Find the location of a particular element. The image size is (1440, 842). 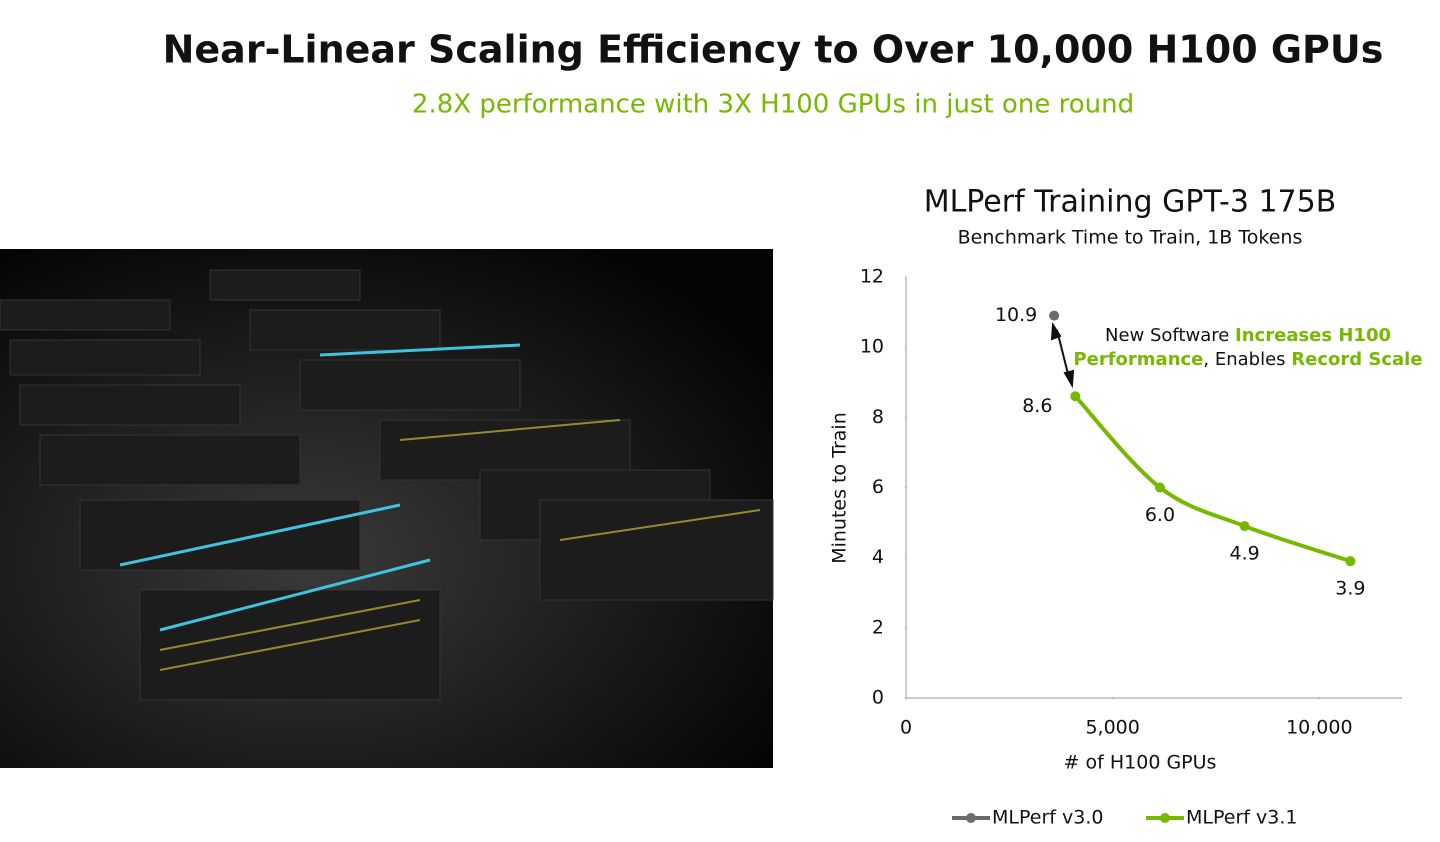

y-tick-label: 8 is located at coordinates (878, 417).